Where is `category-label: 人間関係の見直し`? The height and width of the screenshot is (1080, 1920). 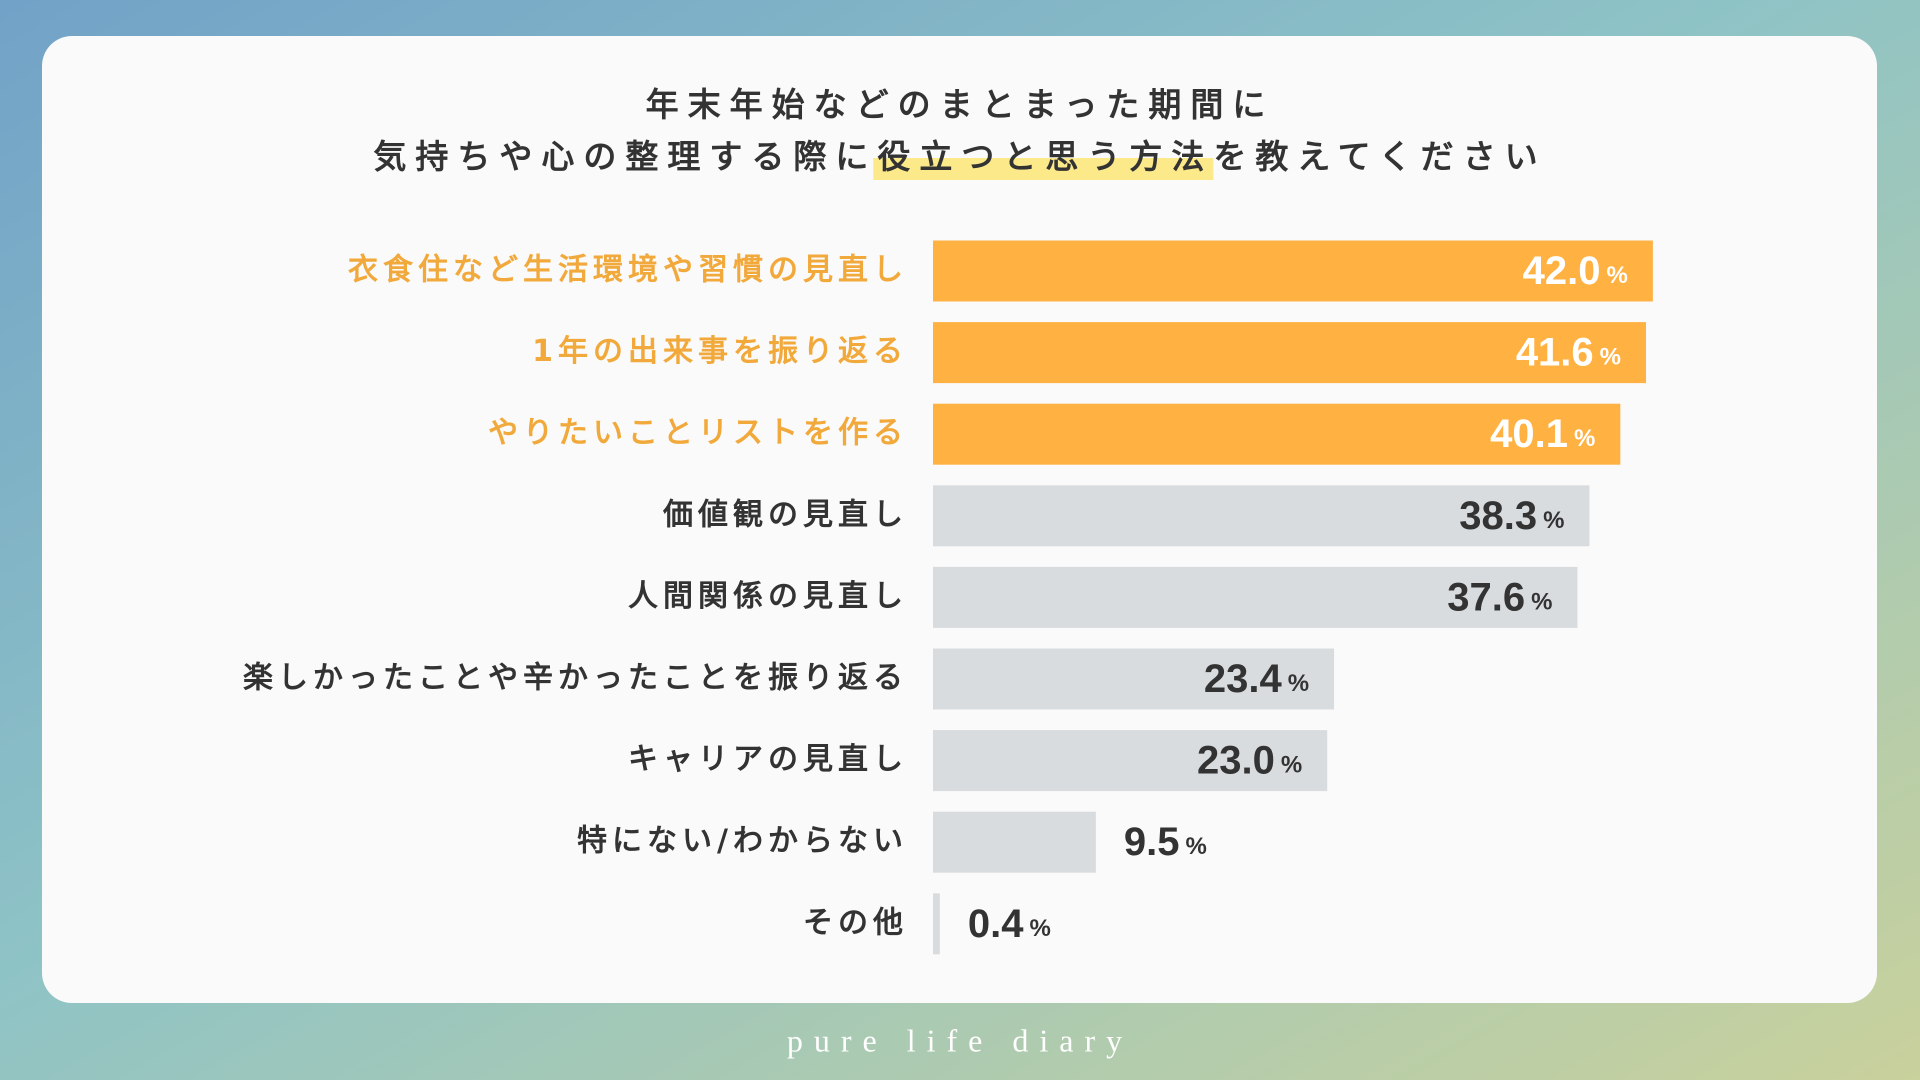
category-label: 人間関係の見直し is located at coordinates (768, 596).